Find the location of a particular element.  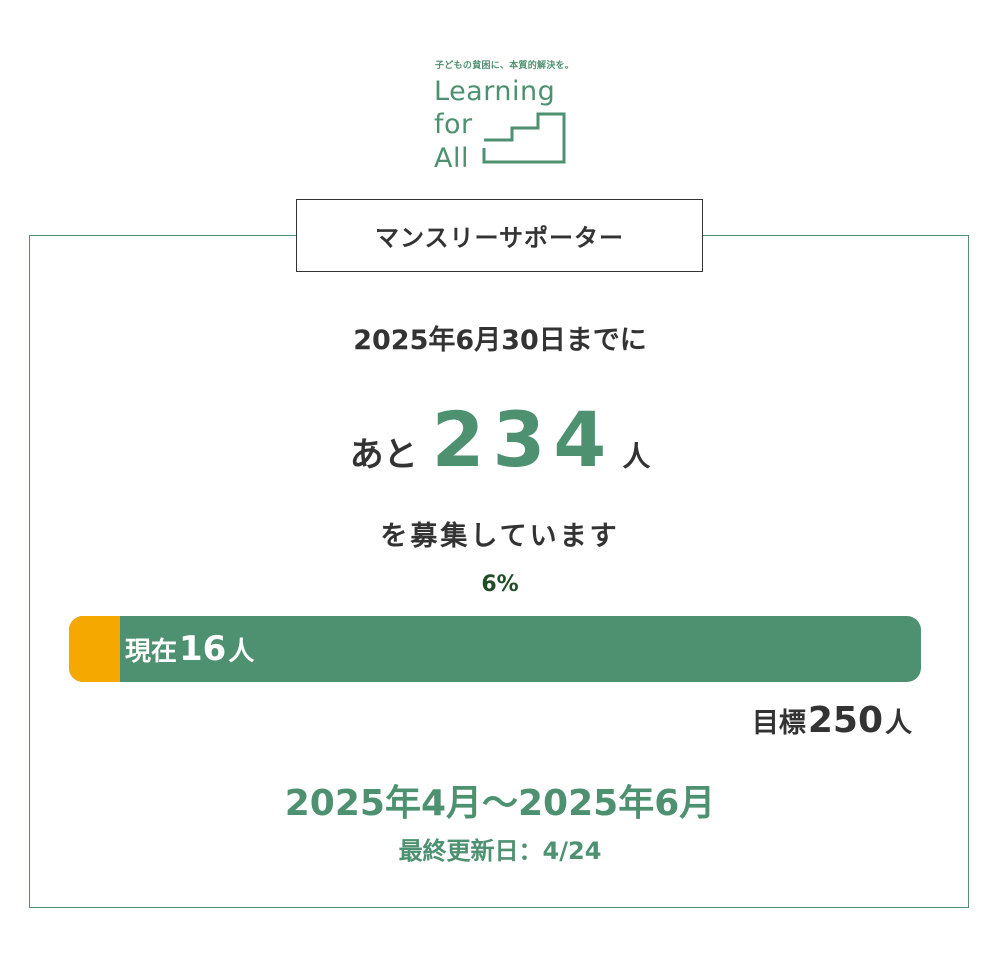

panel-title: マンスリーサポーター is located at coordinates (499, 235).